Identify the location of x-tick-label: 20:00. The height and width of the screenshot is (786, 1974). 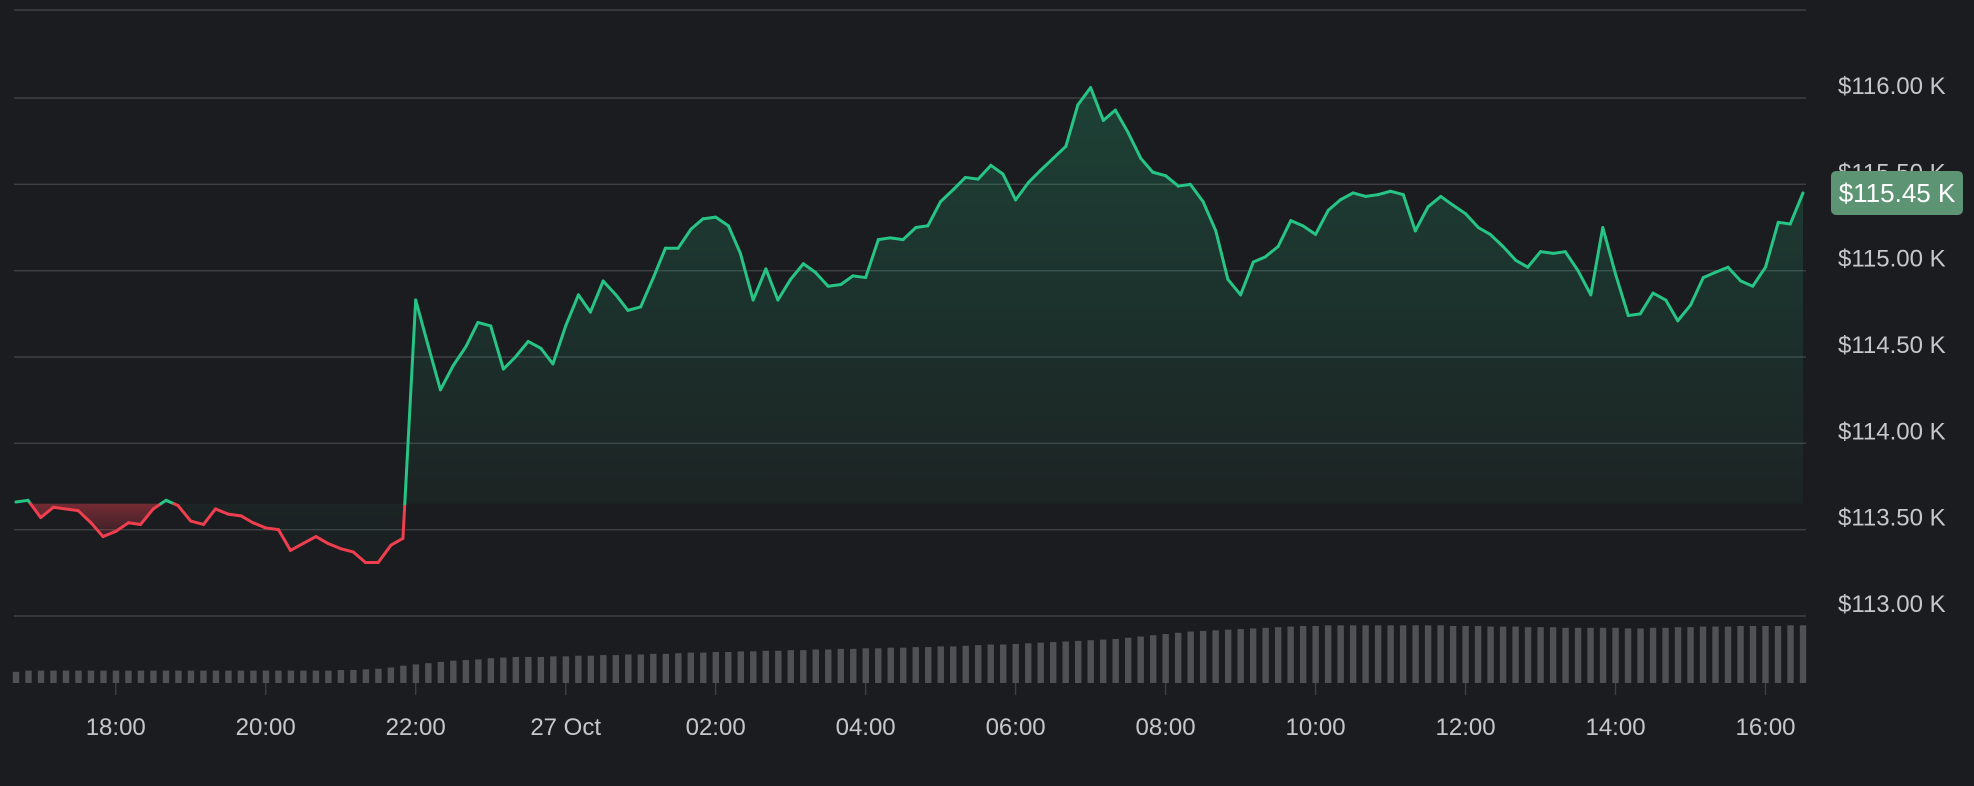
(266, 727).